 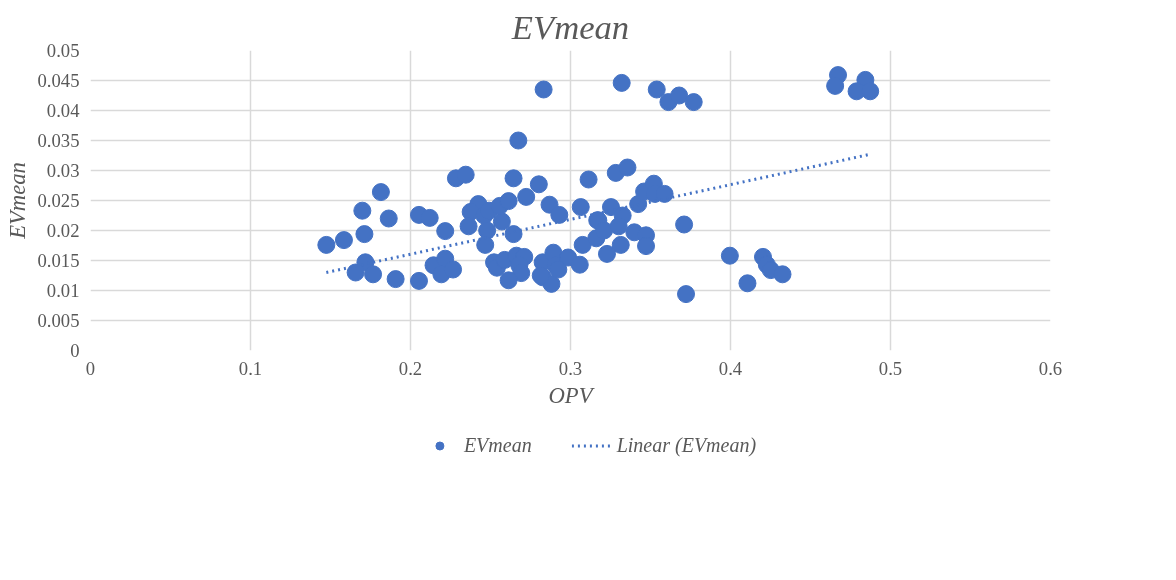 What do you see at coordinates (570, 26) in the screenshot?
I see `chart-title: EVmean` at bounding box center [570, 26].